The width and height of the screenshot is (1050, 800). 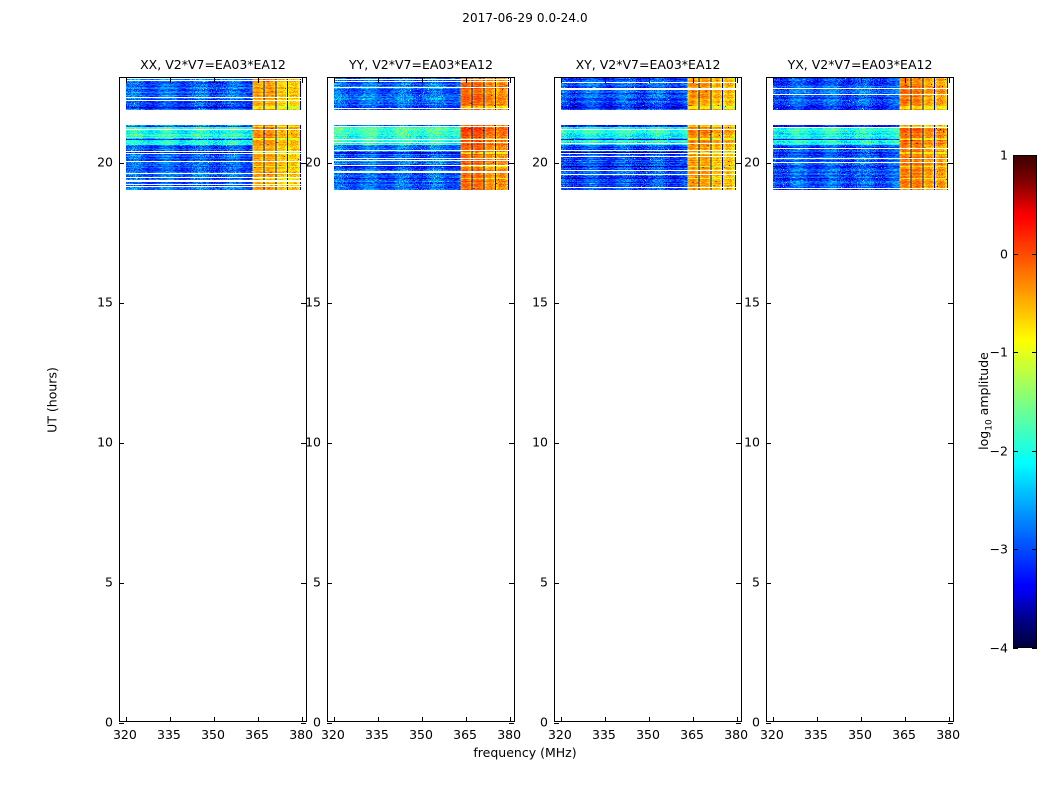 I want to click on plot-panel-xx: XX, V2*V7=EA03*EA12, so click(x=213, y=390).